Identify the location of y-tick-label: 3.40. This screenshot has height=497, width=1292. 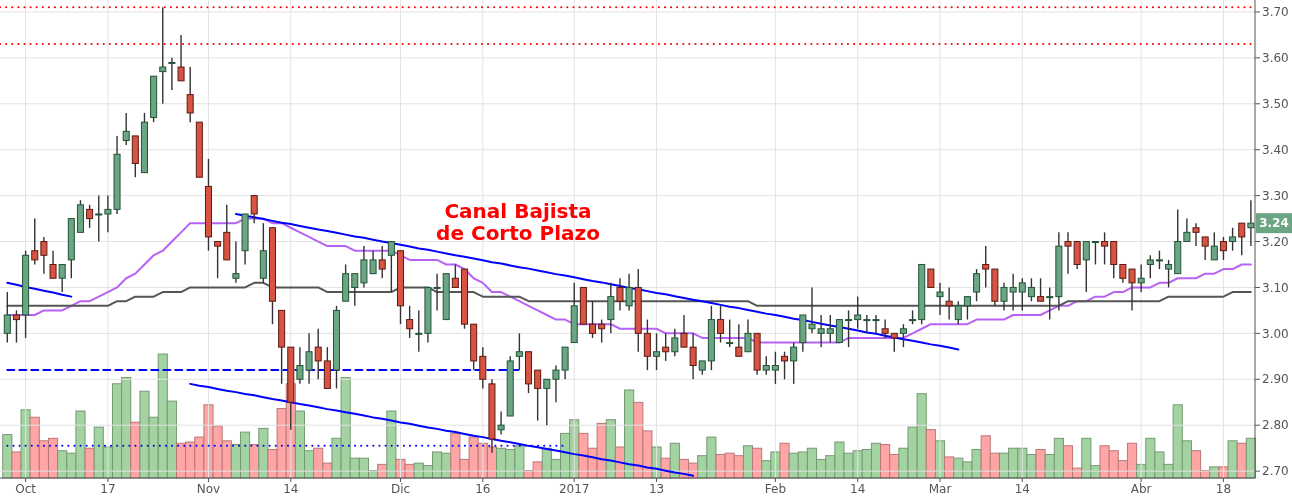
(1275, 149).